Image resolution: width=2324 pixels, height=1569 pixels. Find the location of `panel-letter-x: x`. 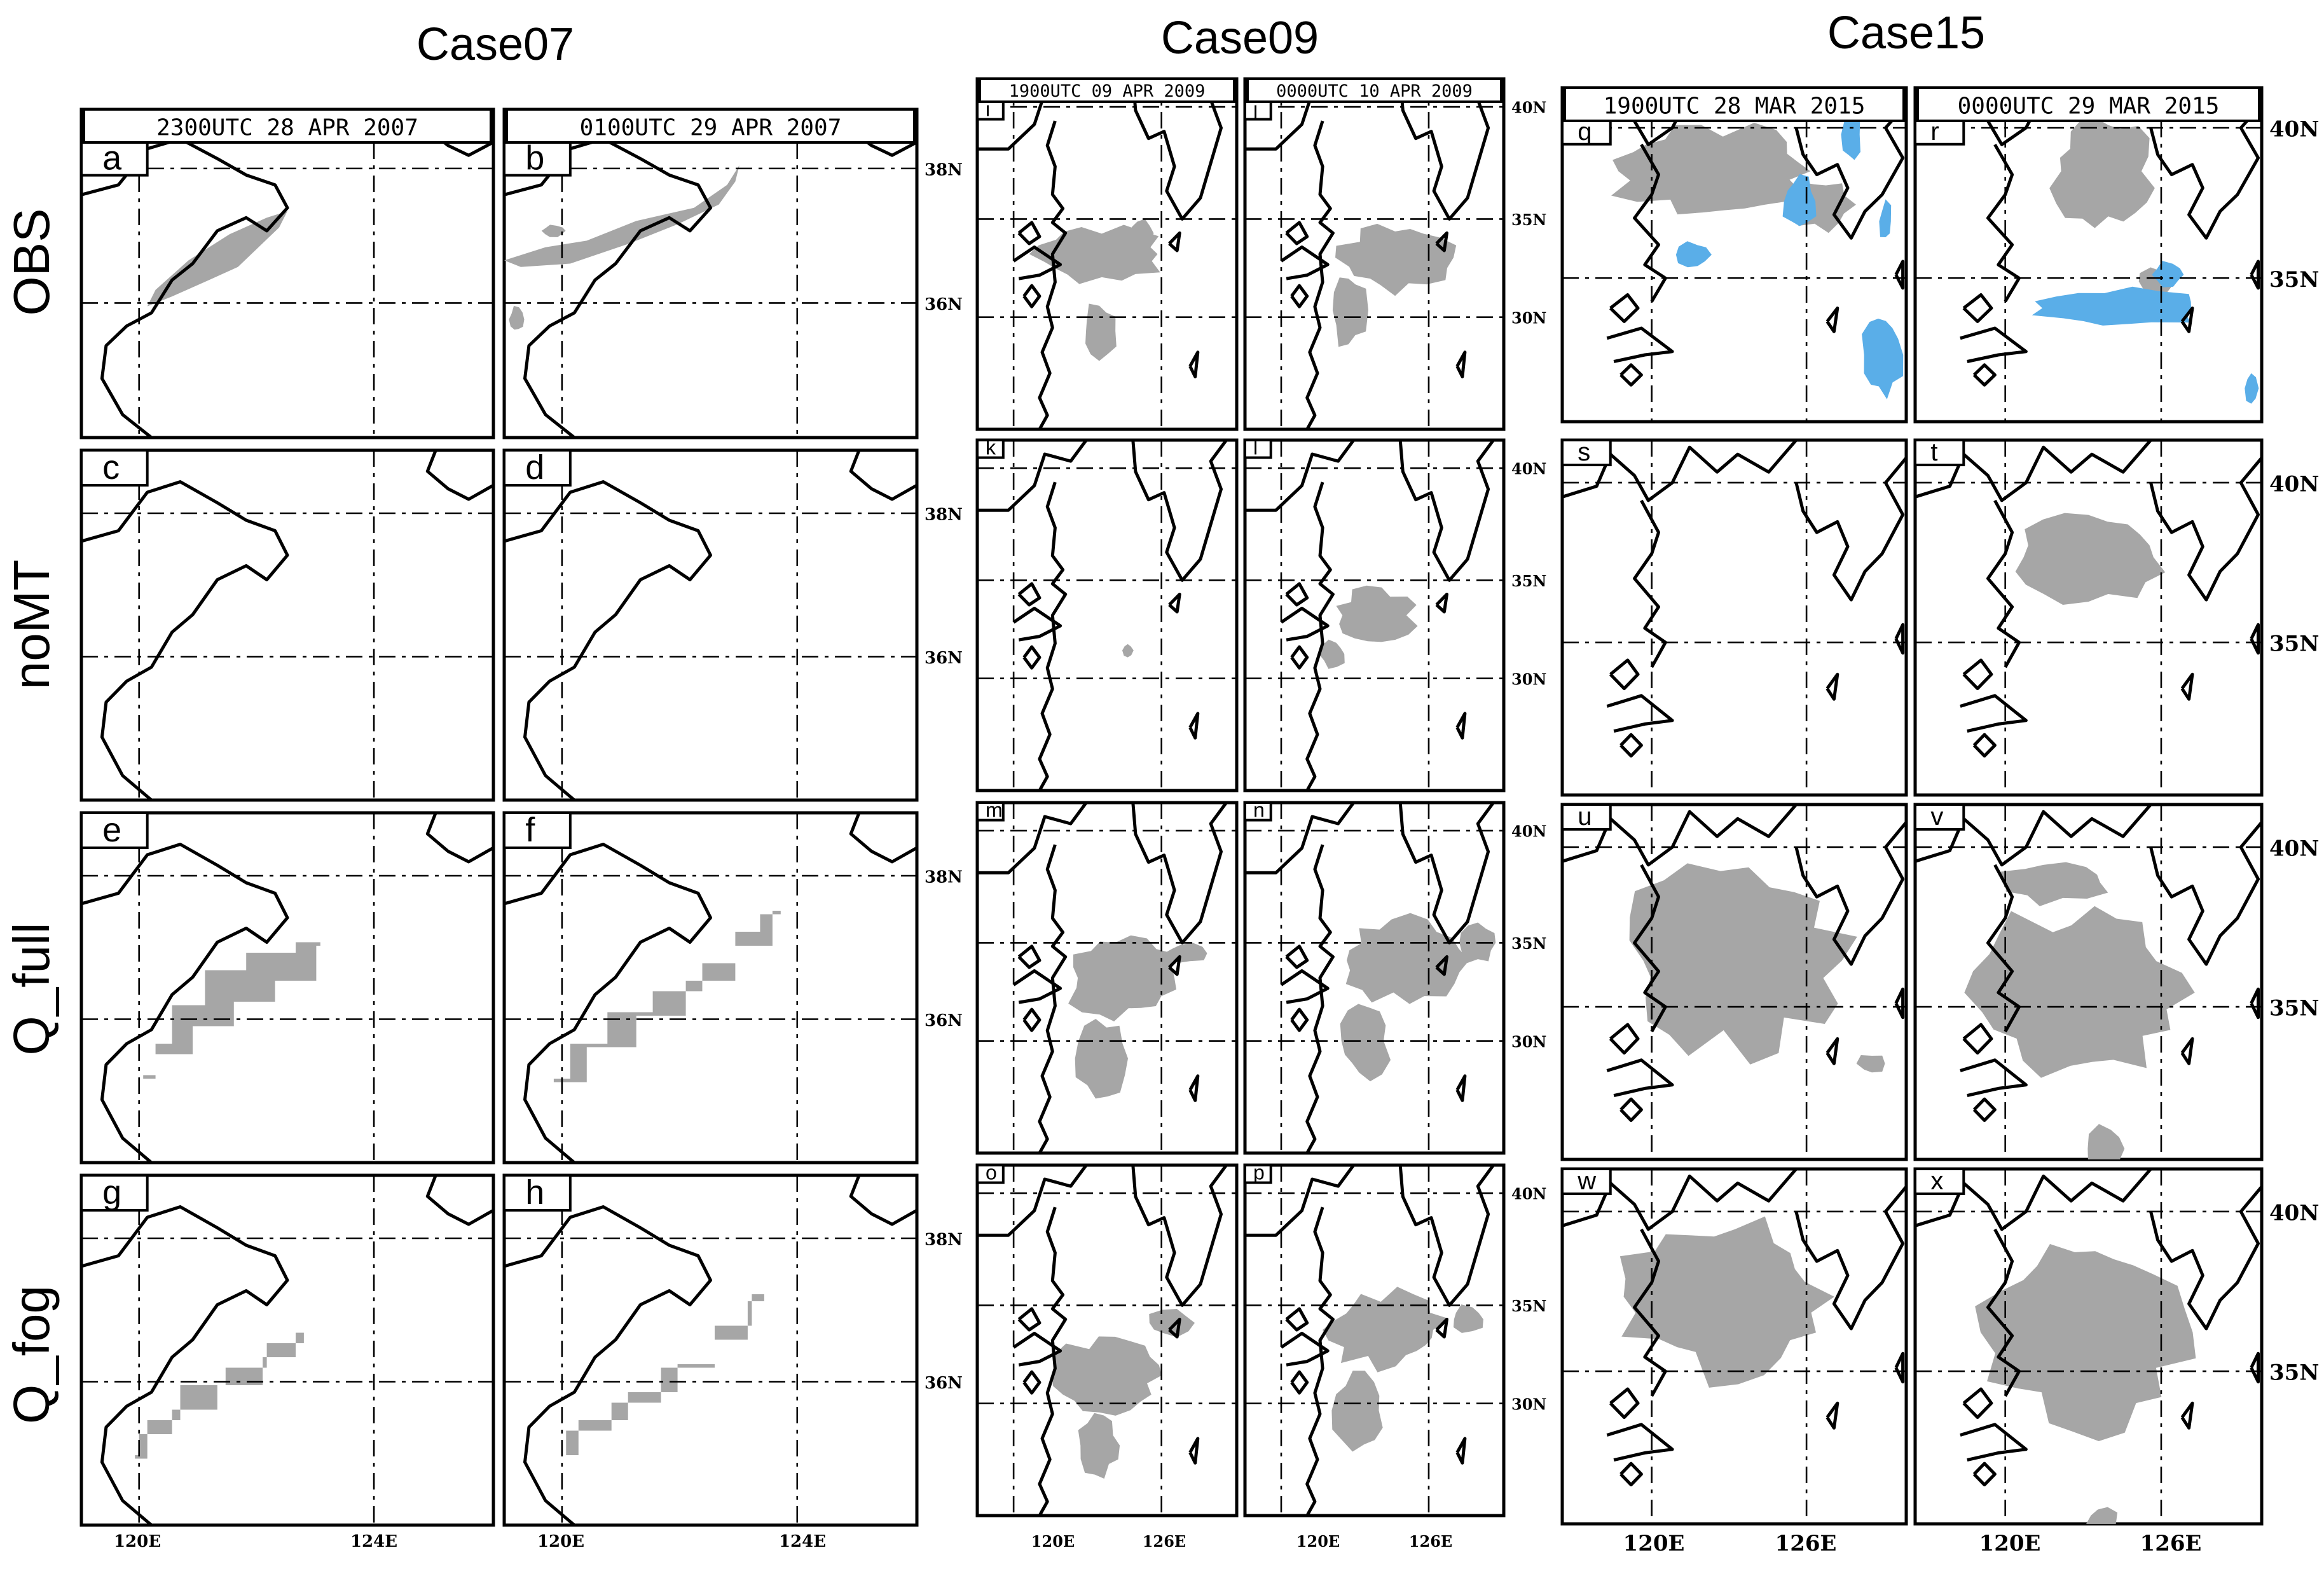

panel-letter-x: x is located at coordinates (1936, 1181).